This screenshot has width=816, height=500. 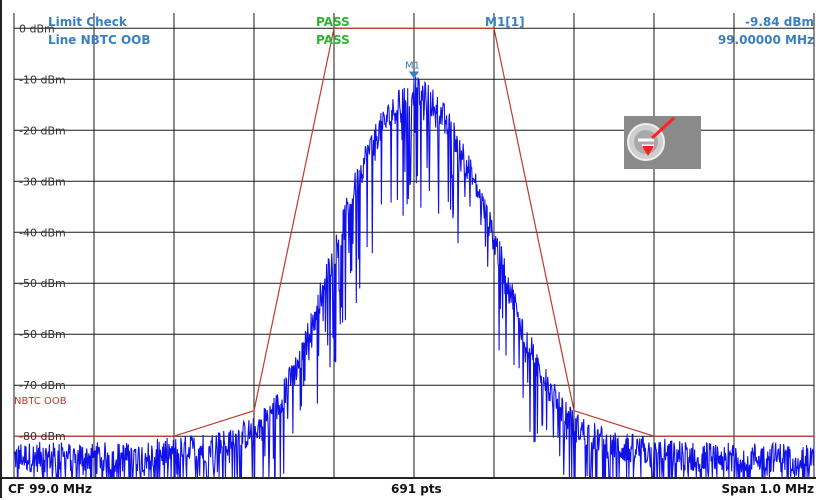 I want to click on limit-check-title: Limit Check, so click(x=88, y=22).